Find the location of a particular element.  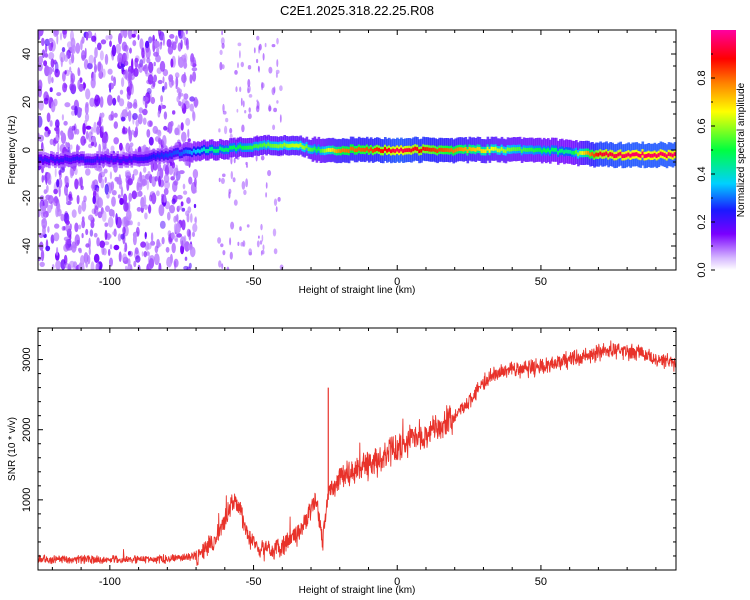

spectrogram-x-tick-label: 50 is located at coordinates (541, 282).